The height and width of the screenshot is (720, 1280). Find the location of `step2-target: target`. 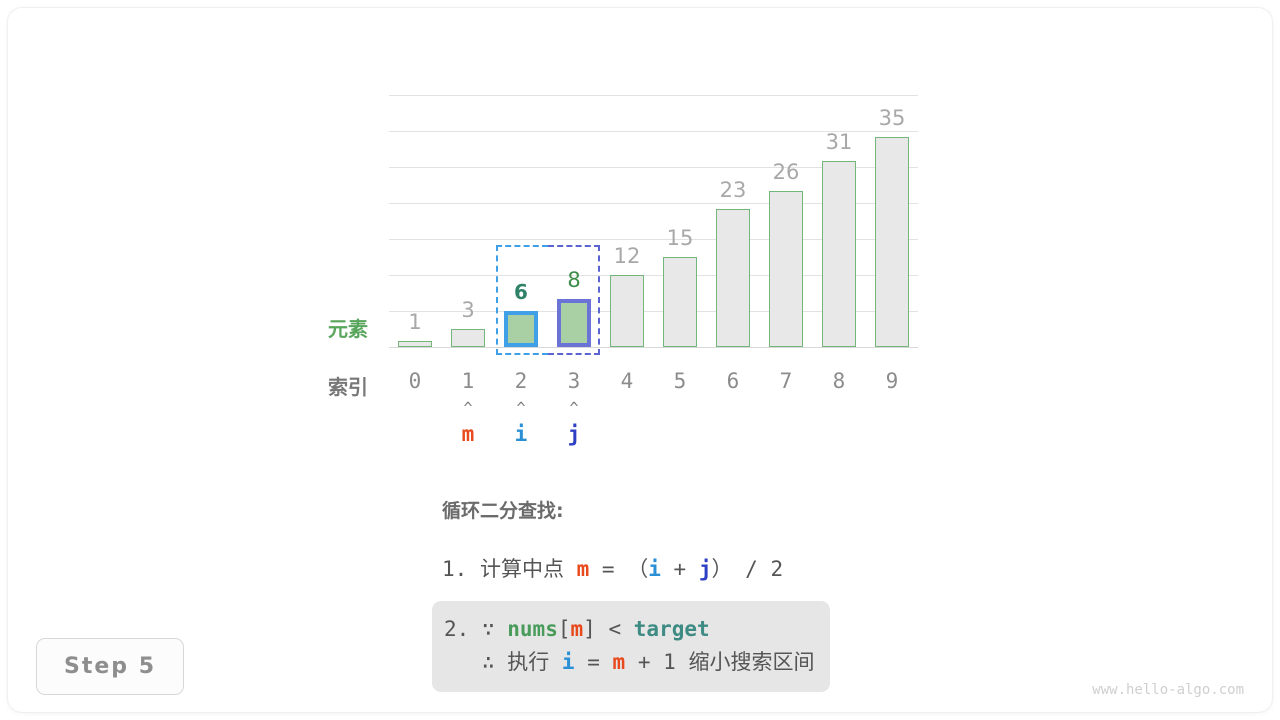

step2-target: target is located at coordinates (671, 629).